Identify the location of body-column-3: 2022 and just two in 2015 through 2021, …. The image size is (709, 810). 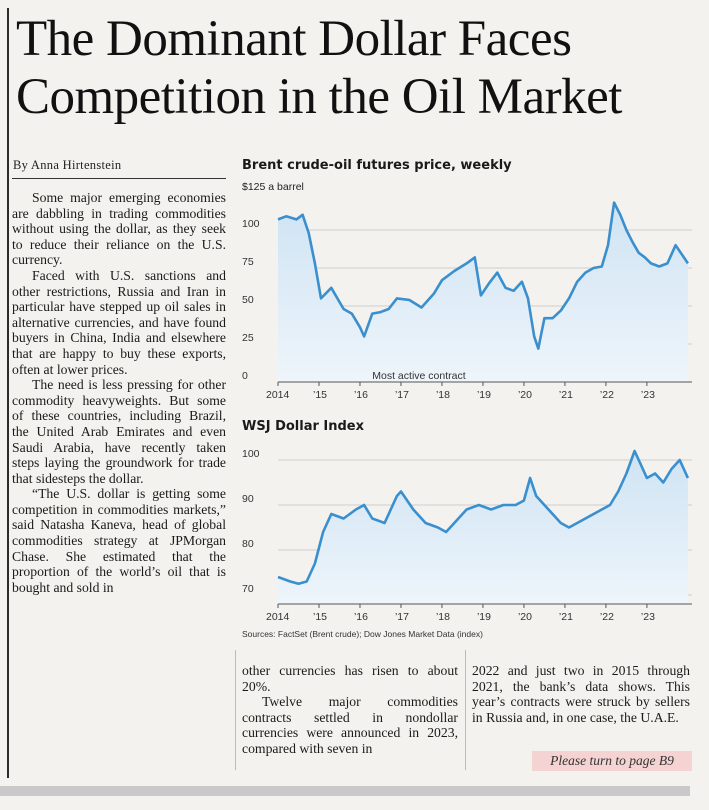
(581, 694).